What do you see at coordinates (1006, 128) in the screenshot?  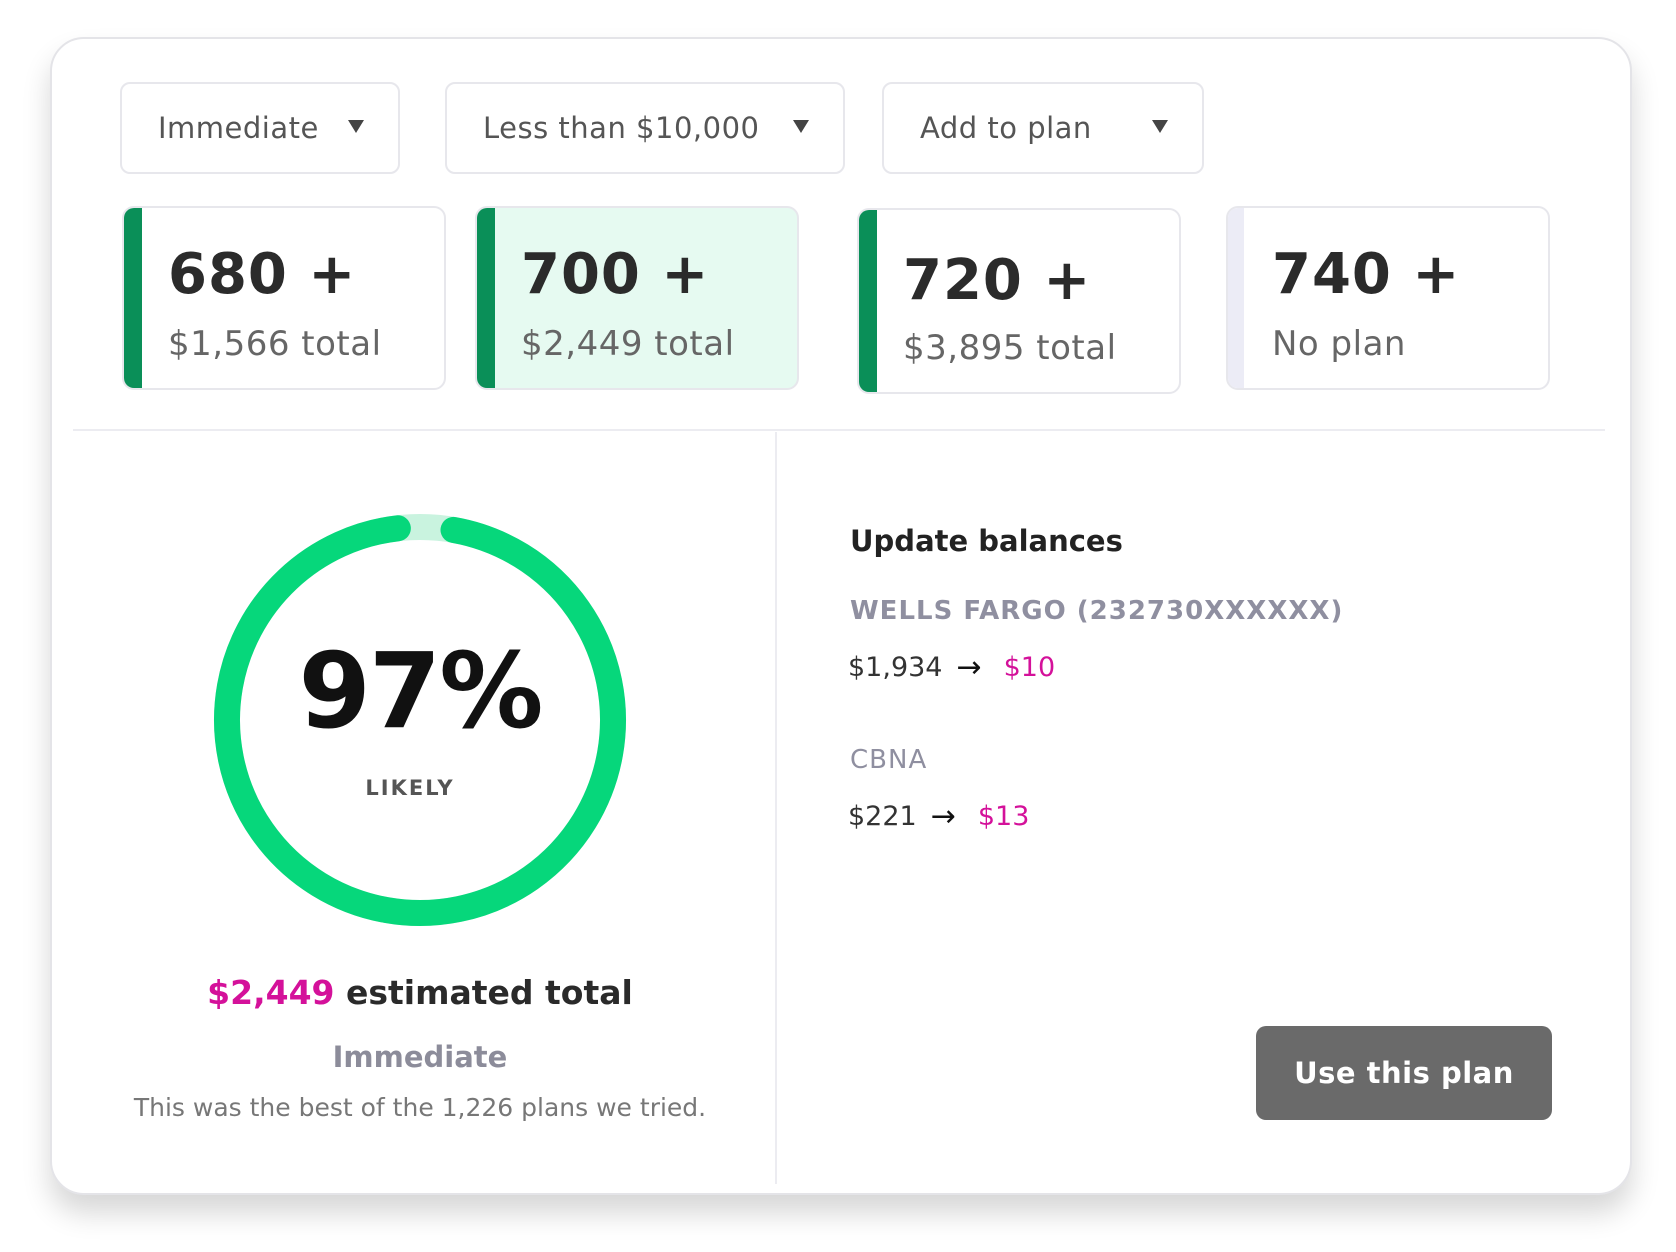 I see `plan-dropdown-value: Add to plan` at bounding box center [1006, 128].